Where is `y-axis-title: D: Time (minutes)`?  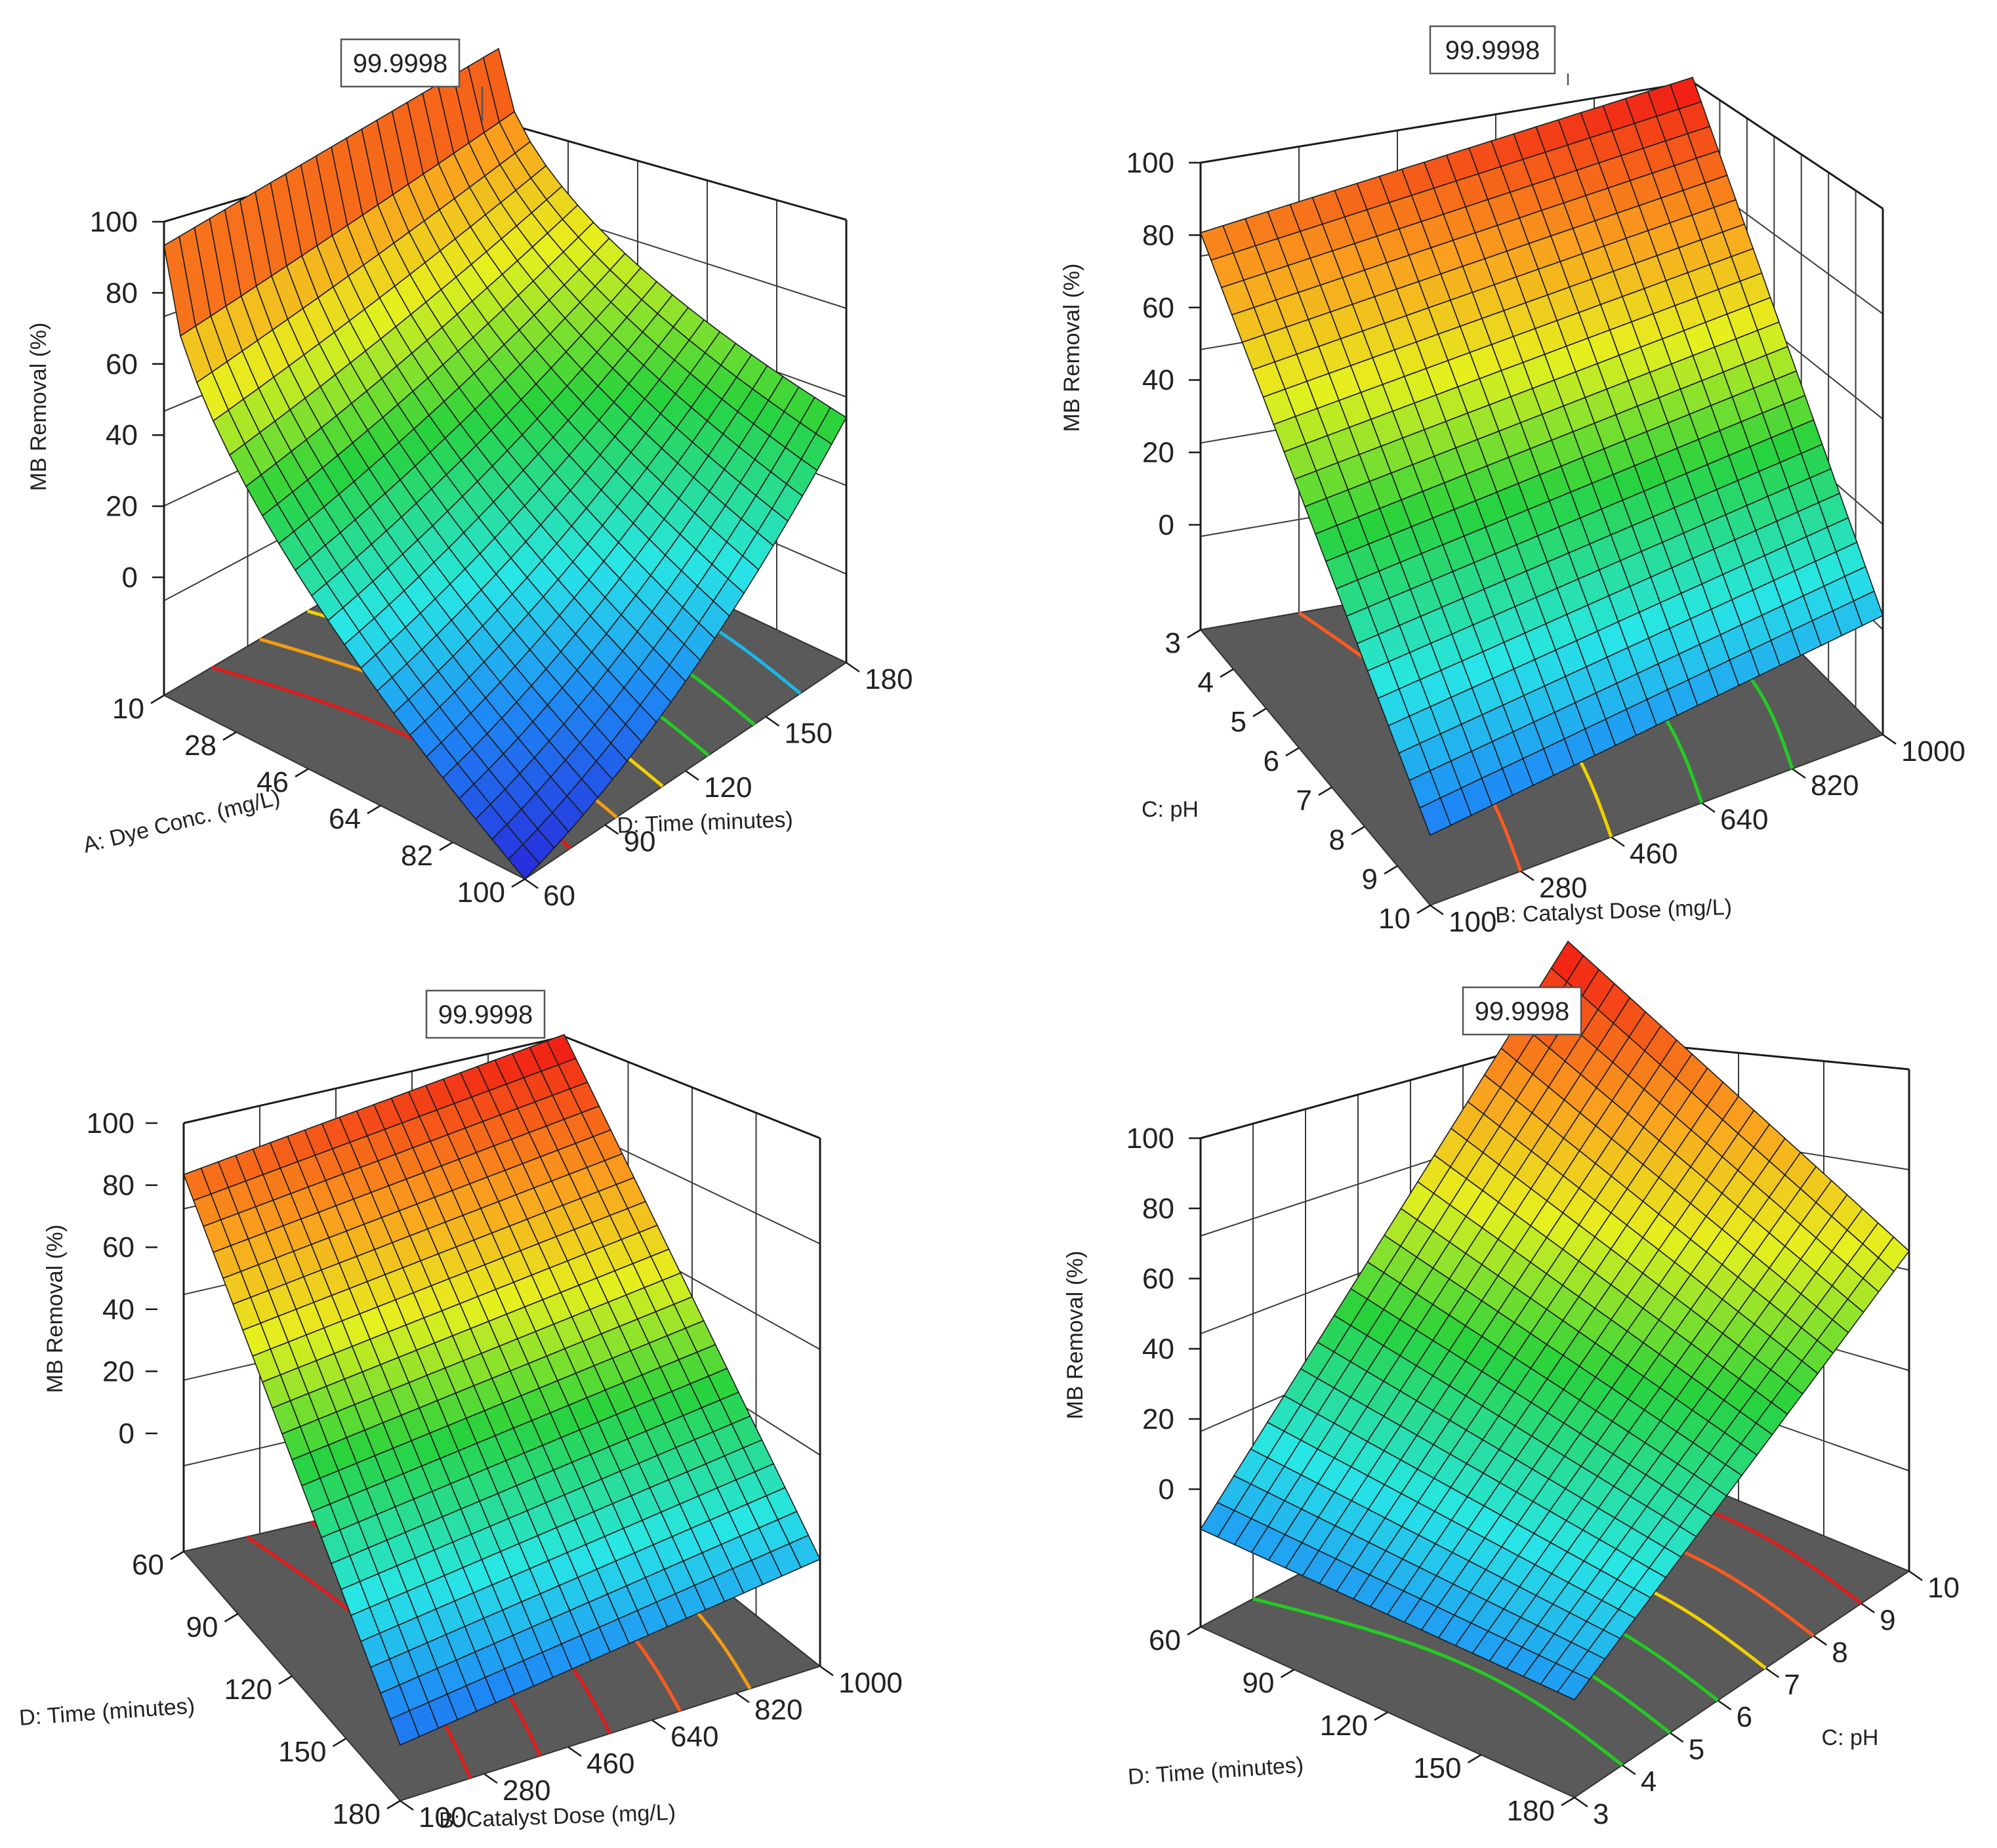
y-axis-title: D: Time (minutes) is located at coordinates (705, 822).